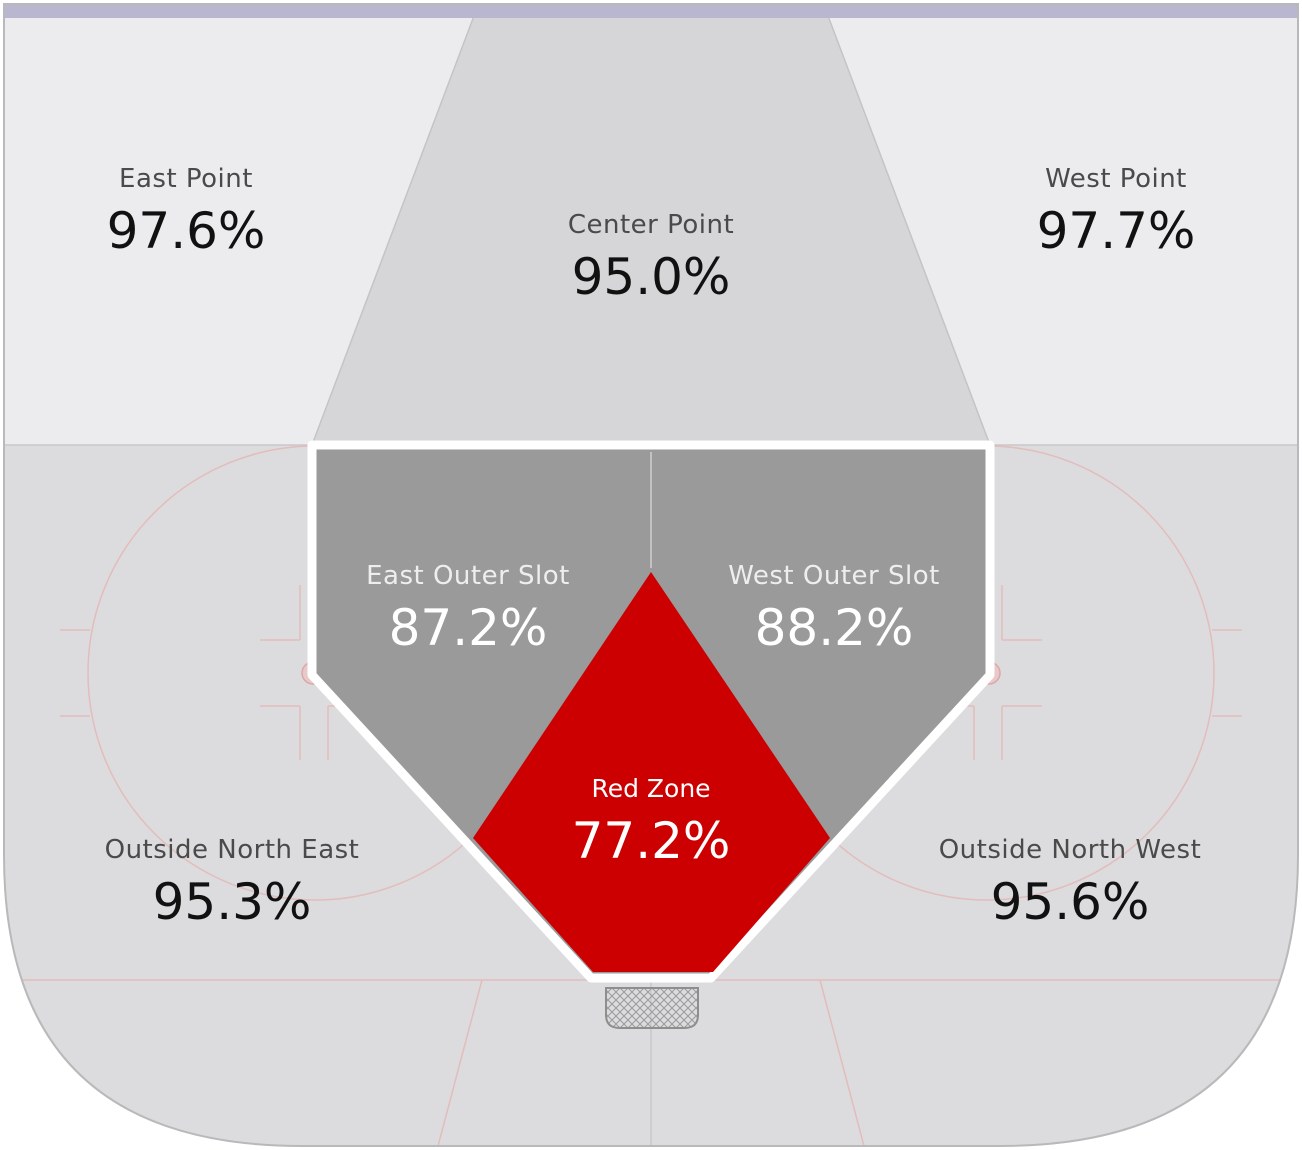  Describe the element at coordinates (651, 11) in the screenshot. I see `top-stripe` at that location.